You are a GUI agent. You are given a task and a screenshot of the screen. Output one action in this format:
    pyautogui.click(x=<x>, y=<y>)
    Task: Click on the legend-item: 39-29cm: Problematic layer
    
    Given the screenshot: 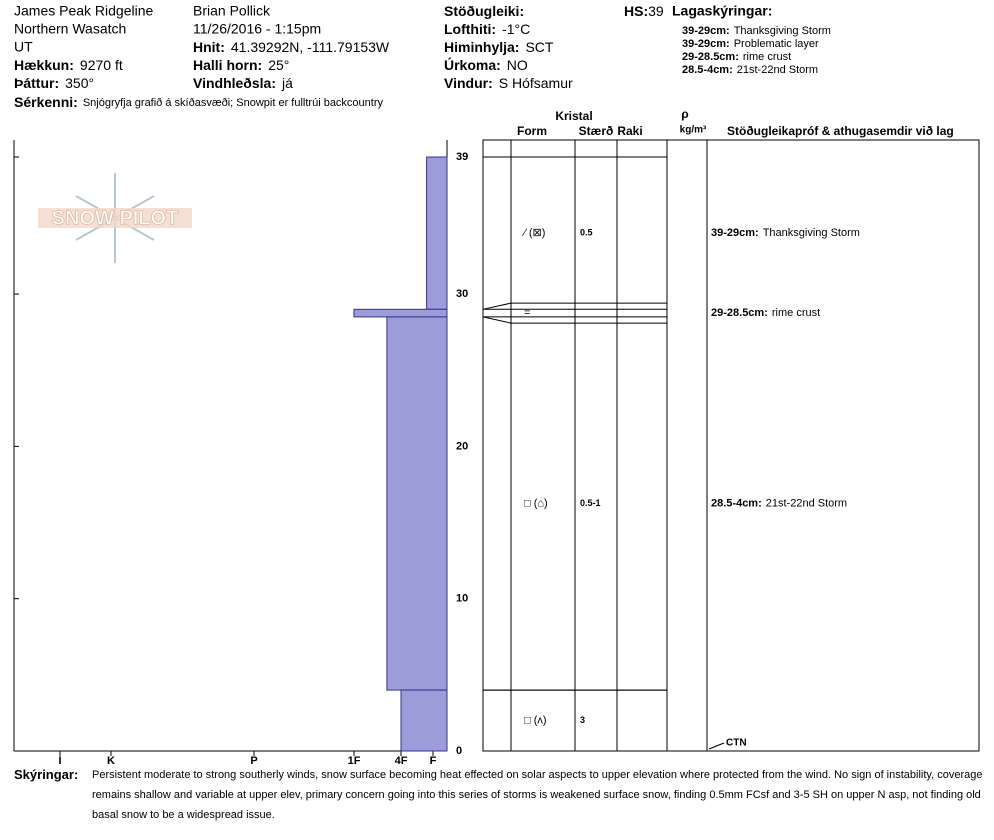 What is the action you would take?
    pyautogui.click(x=750, y=44)
    